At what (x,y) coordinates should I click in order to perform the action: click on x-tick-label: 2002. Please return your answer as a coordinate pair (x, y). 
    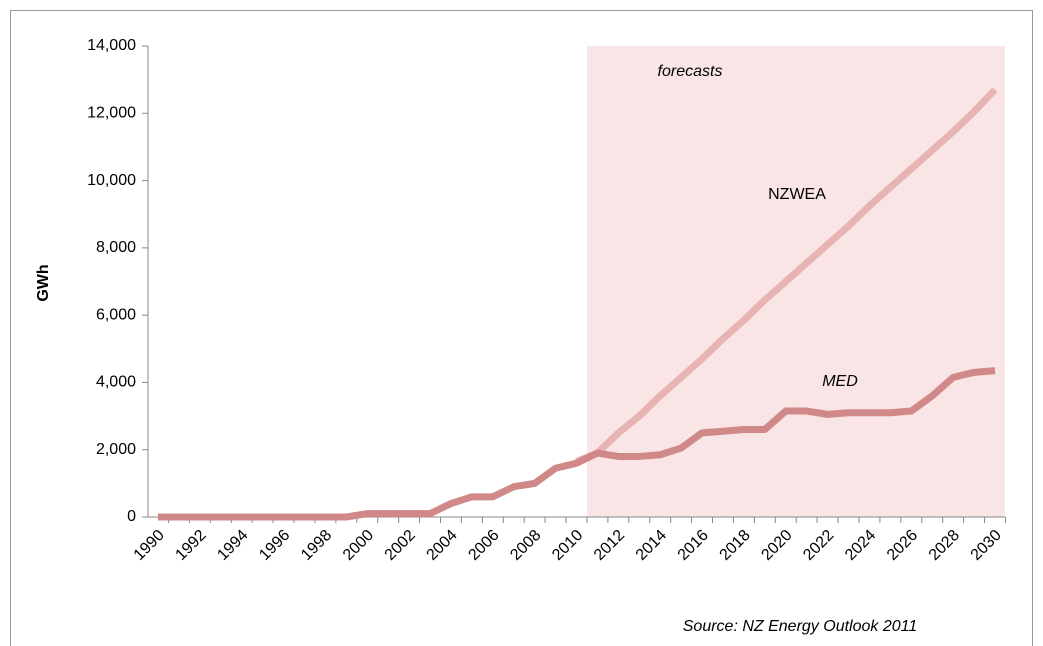
    Looking at the image, I should click on (400, 545).